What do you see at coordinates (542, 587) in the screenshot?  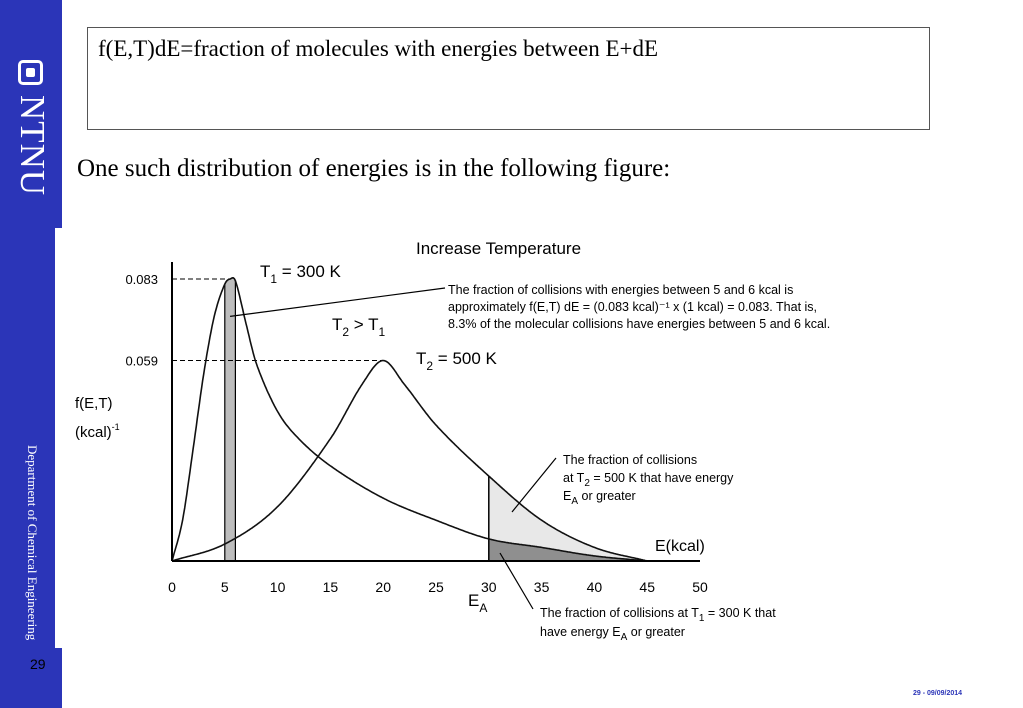 I see `x-tick-label: 35` at bounding box center [542, 587].